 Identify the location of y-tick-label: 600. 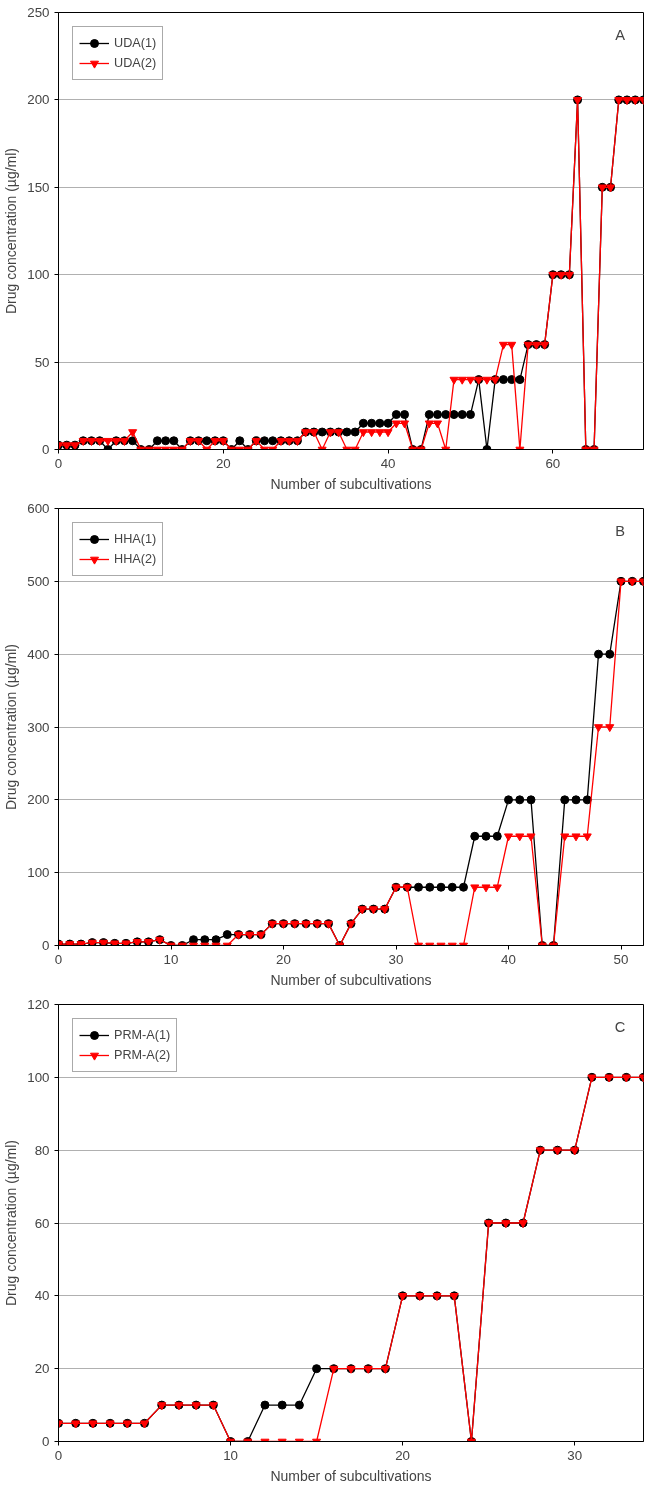
(38, 508).